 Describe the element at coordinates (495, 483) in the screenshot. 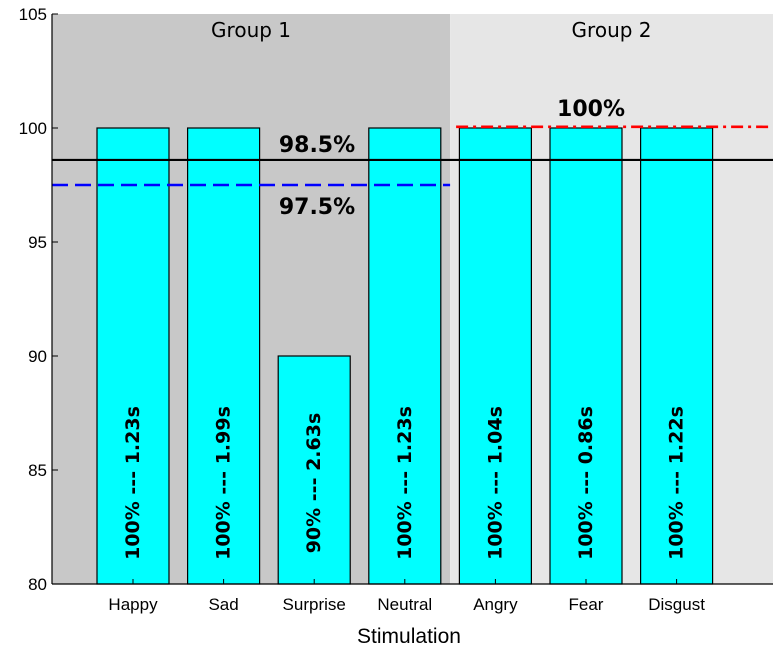

I see `bar-label-angry: 100% --- 1.04s` at that location.